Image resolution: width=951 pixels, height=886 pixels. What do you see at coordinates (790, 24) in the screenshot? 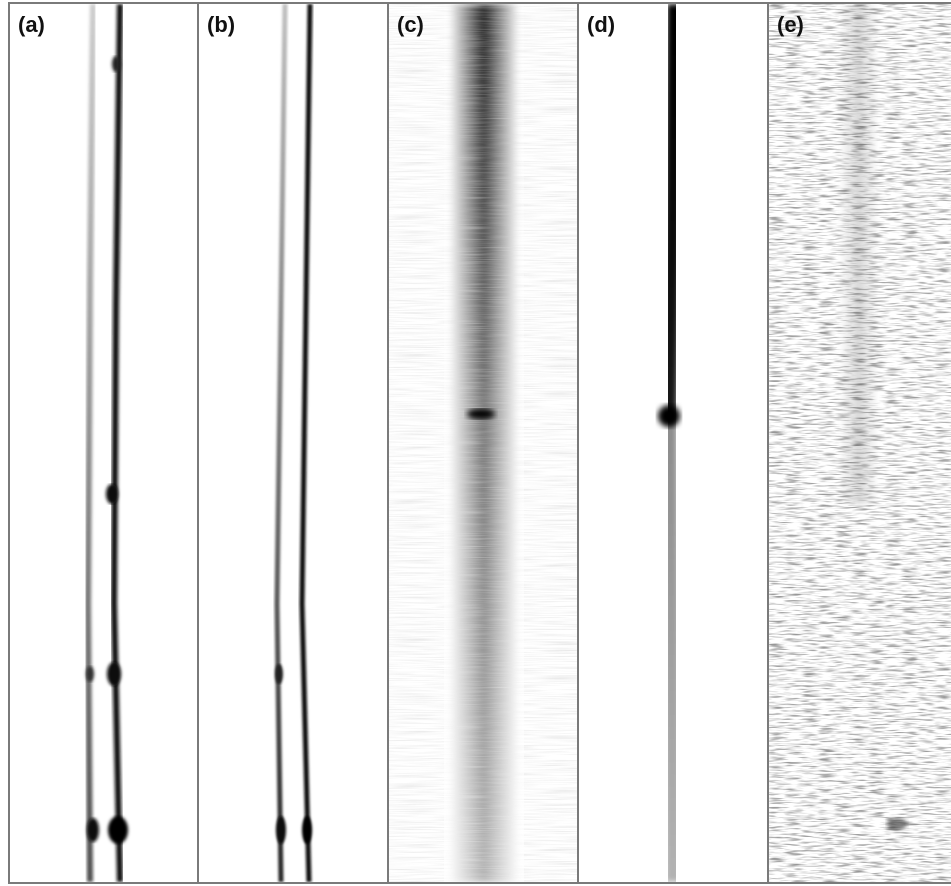
I see `panel-label-e: (e)` at bounding box center [790, 24].